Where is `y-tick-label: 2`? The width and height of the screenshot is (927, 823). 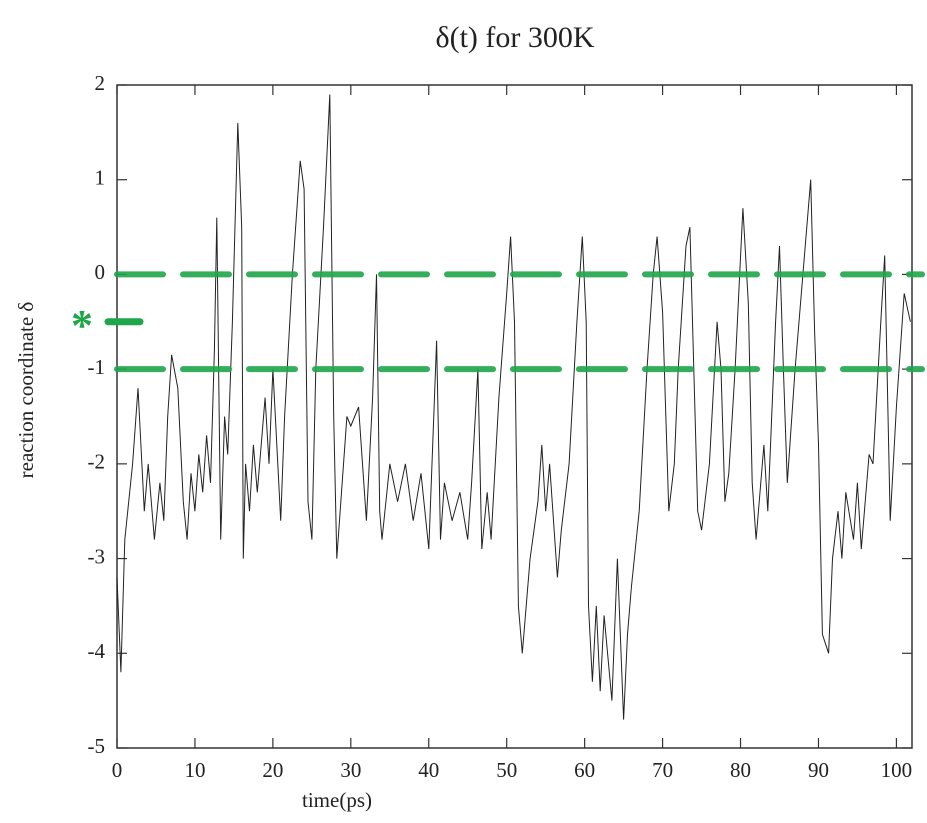 y-tick-label: 2 is located at coordinates (100, 83).